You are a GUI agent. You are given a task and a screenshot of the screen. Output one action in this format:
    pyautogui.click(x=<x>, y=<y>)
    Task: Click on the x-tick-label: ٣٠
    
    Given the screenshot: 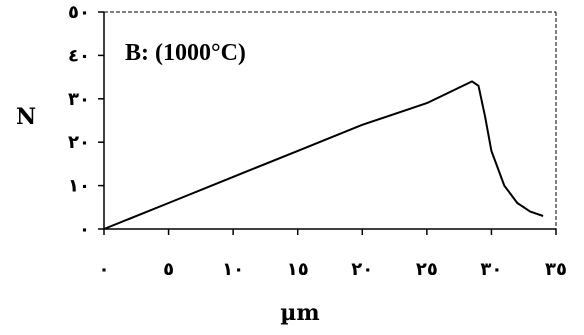 What is the action you would take?
    pyautogui.click(x=491, y=269)
    